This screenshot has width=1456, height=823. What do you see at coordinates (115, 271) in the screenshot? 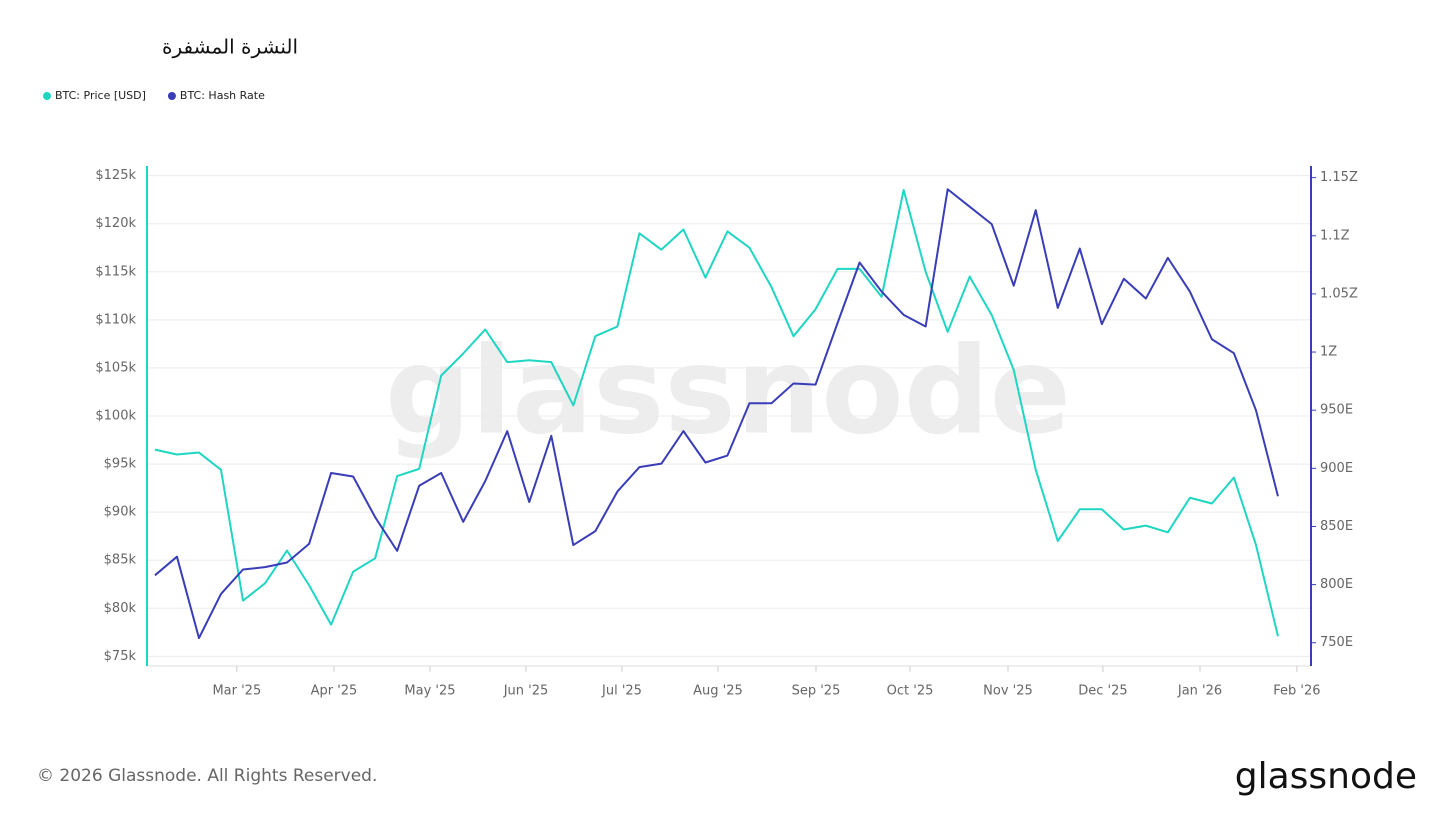
I see `y-tick-label: $115k` at bounding box center [115, 271].